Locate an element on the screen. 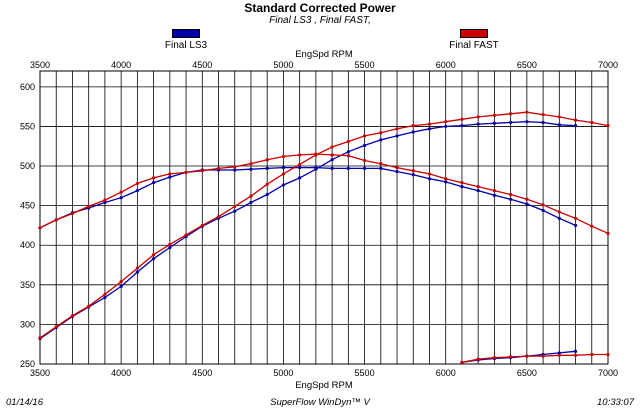  x-tick-label-bottom: 5000 is located at coordinates (283, 373).